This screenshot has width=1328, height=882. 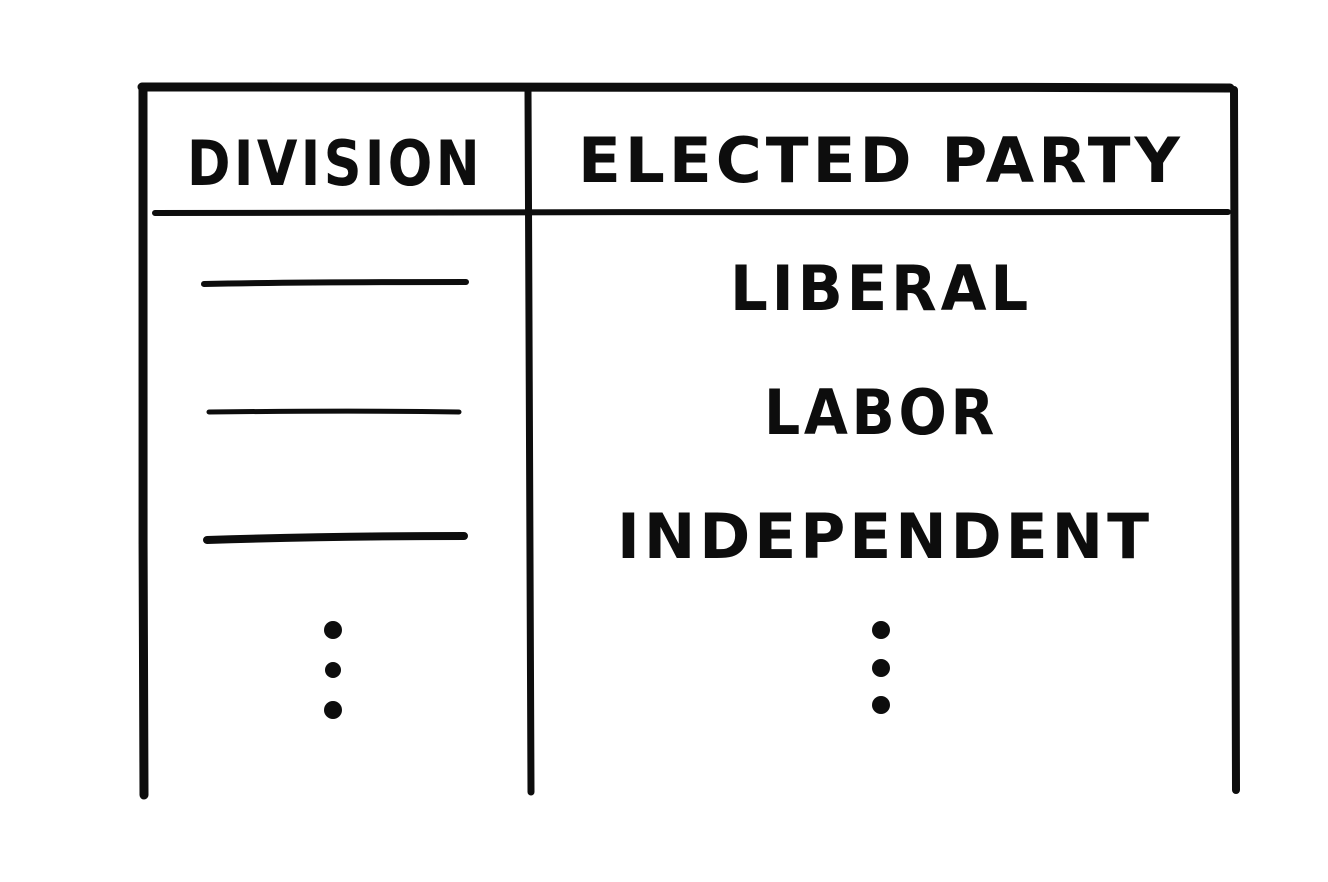 I want to click on party-cell: INDEPENDENT, so click(x=885, y=536).